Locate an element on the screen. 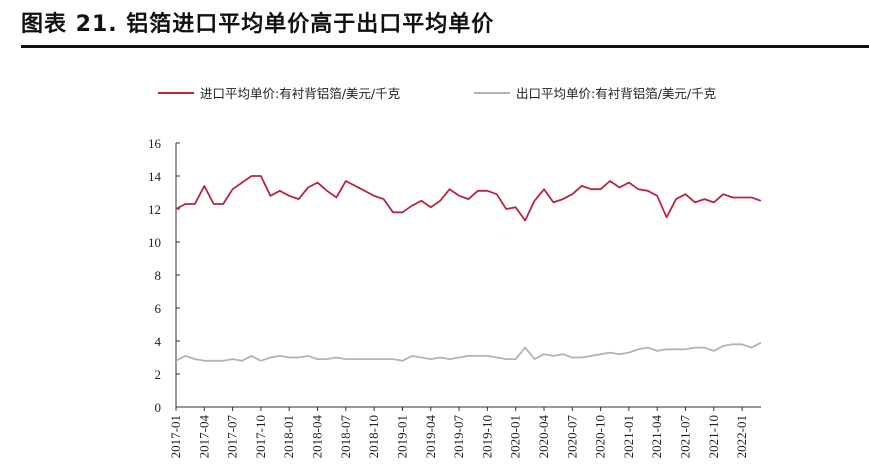 The image size is (869, 473). x-tick-label: 2021-01 is located at coordinates (628, 436).